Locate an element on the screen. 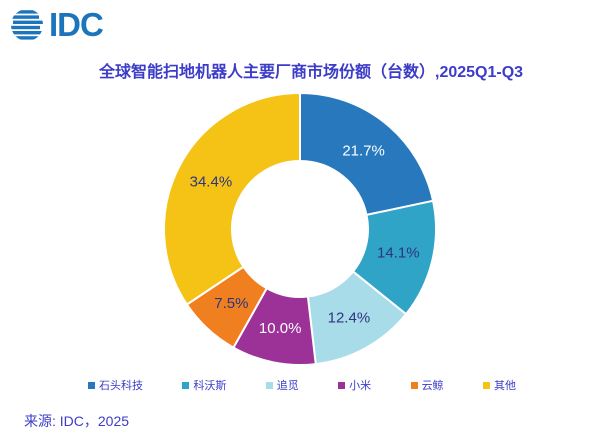  legend-item-4: 云鲸 is located at coordinates (427, 385).